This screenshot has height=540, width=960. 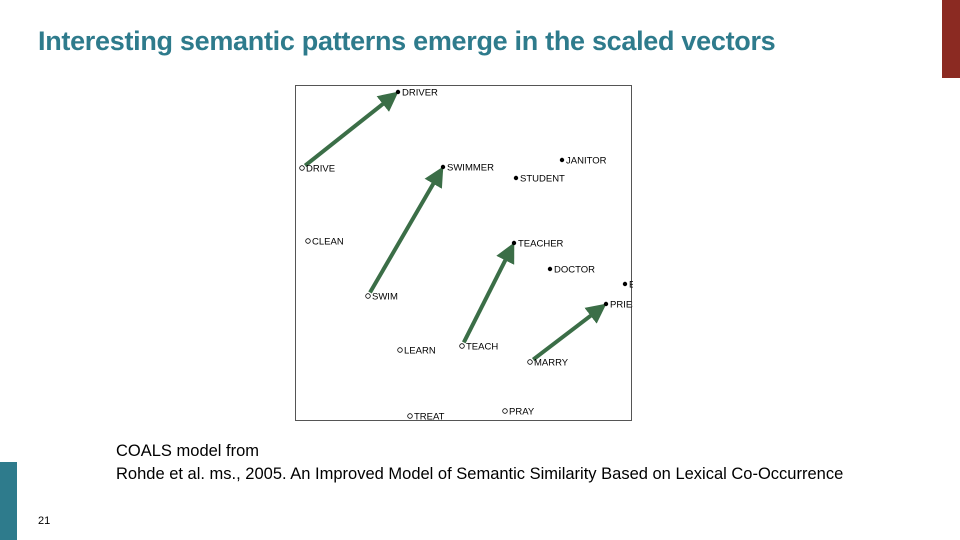 I want to click on point-marry: MARRY, so click(x=548, y=363).